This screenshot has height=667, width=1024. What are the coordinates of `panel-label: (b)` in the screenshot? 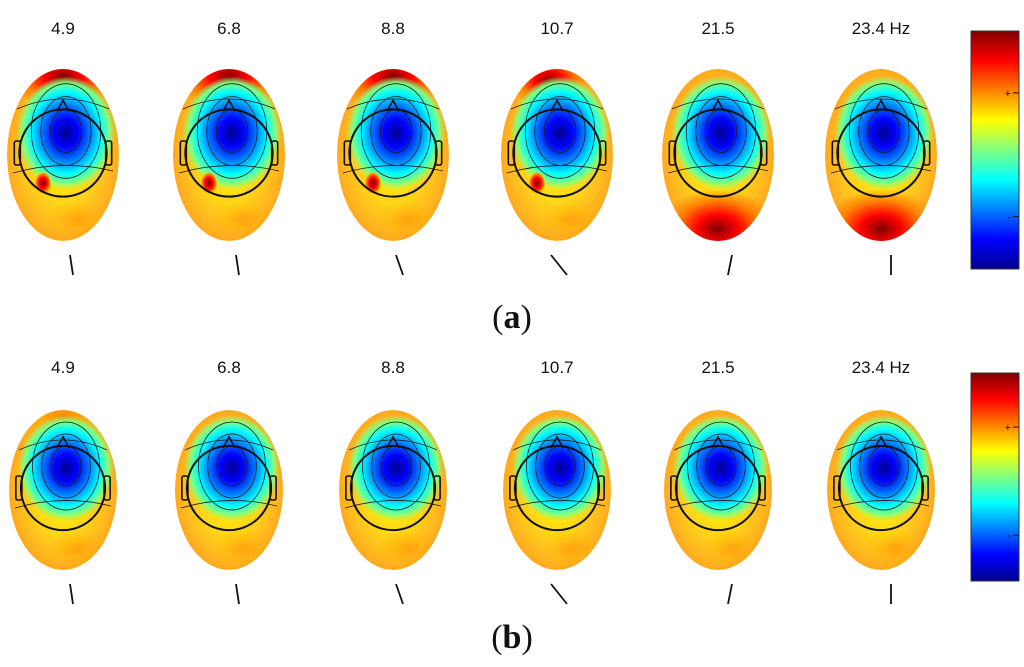 It's located at (512, 637).